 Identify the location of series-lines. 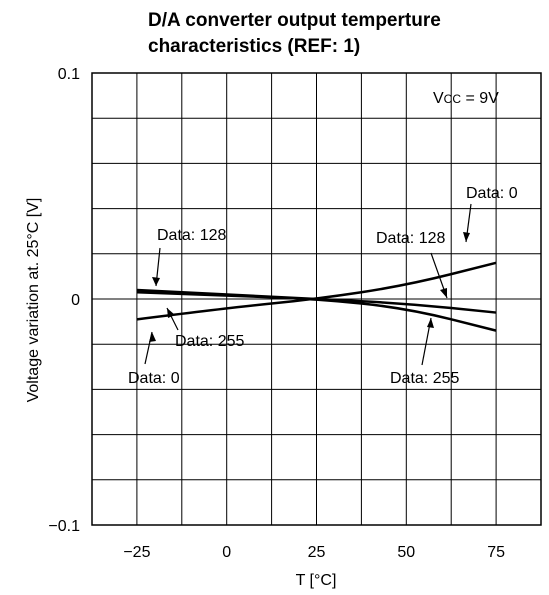
(316, 296).